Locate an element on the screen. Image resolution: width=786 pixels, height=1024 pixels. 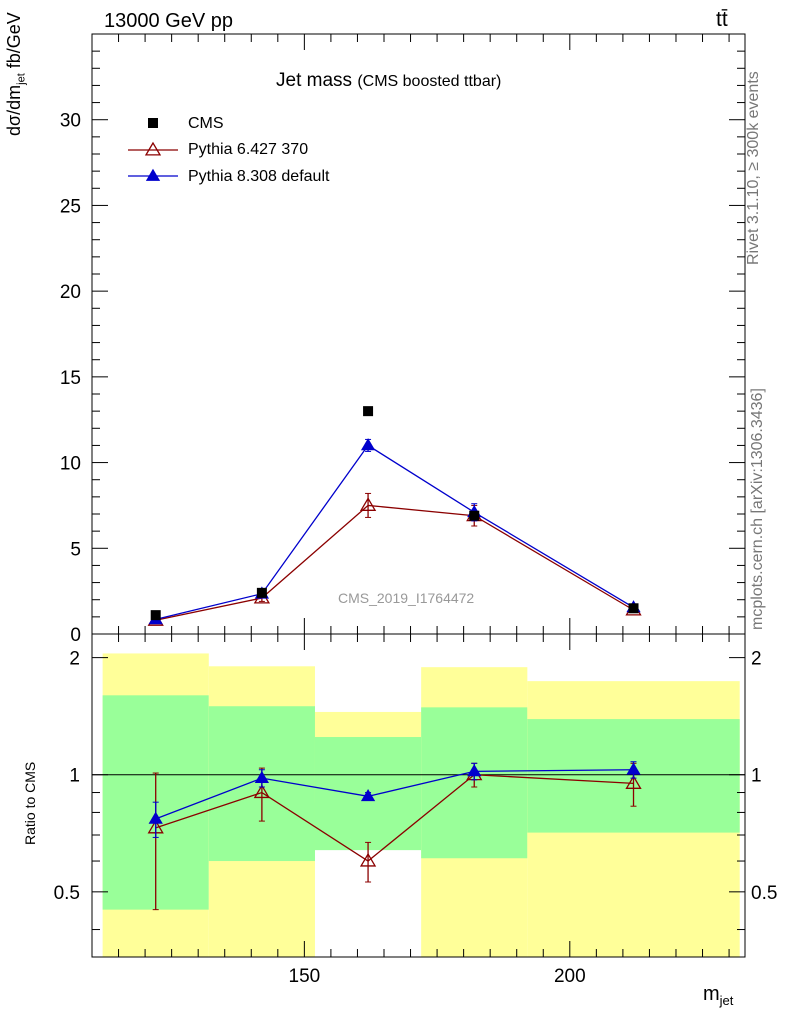
legend-pythia6-marker is located at coordinates (153, 148).